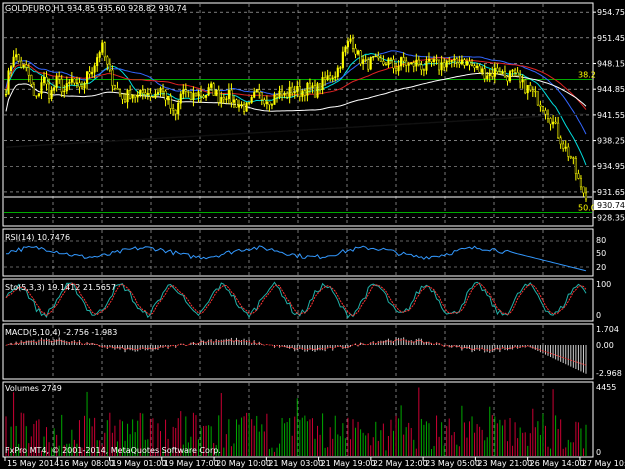  Describe the element at coordinates (611, 141) in the screenshot. I see `price-tick-label: 938.25` at that location.